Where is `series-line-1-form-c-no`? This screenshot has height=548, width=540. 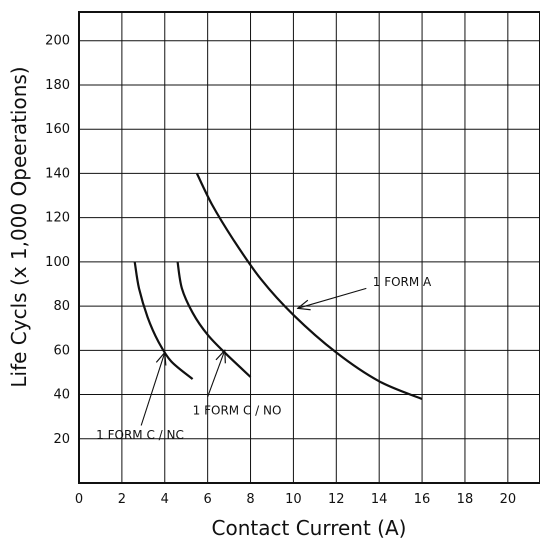 series-line-1-form-c-no is located at coordinates (214, 319).